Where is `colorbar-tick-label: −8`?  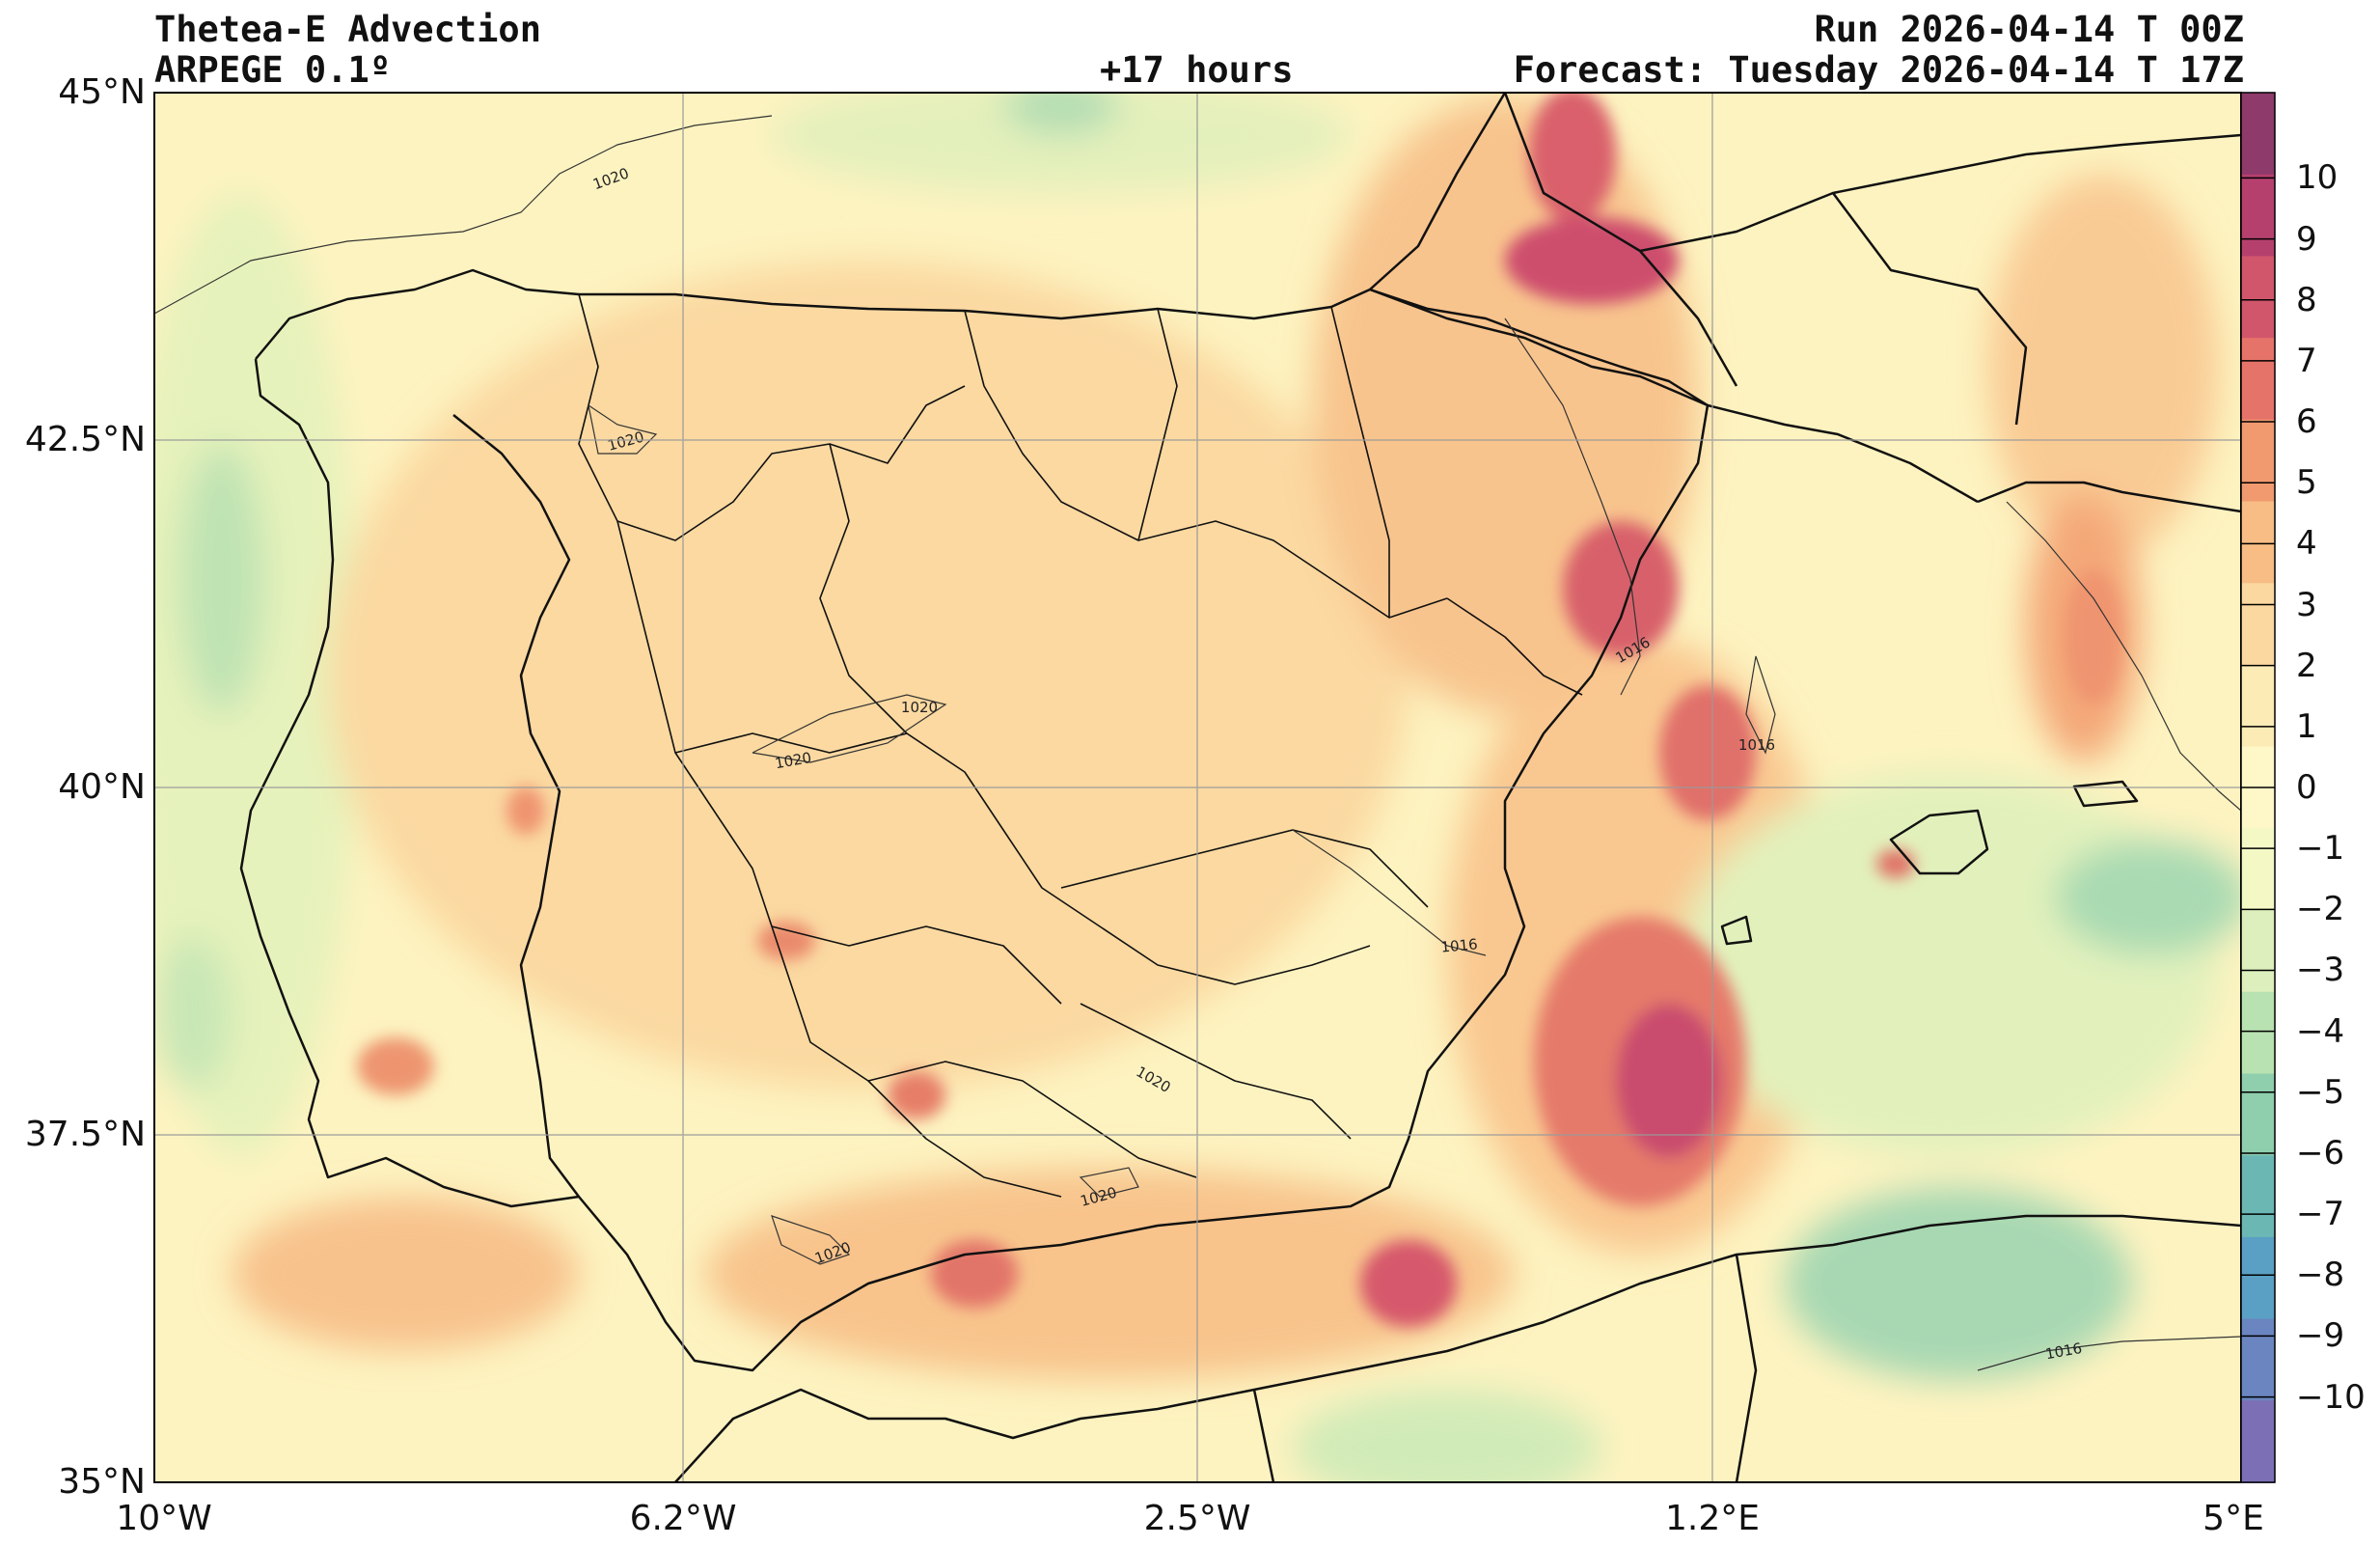 colorbar-tick-label: −8 is located at coordinates (2321, 1275).